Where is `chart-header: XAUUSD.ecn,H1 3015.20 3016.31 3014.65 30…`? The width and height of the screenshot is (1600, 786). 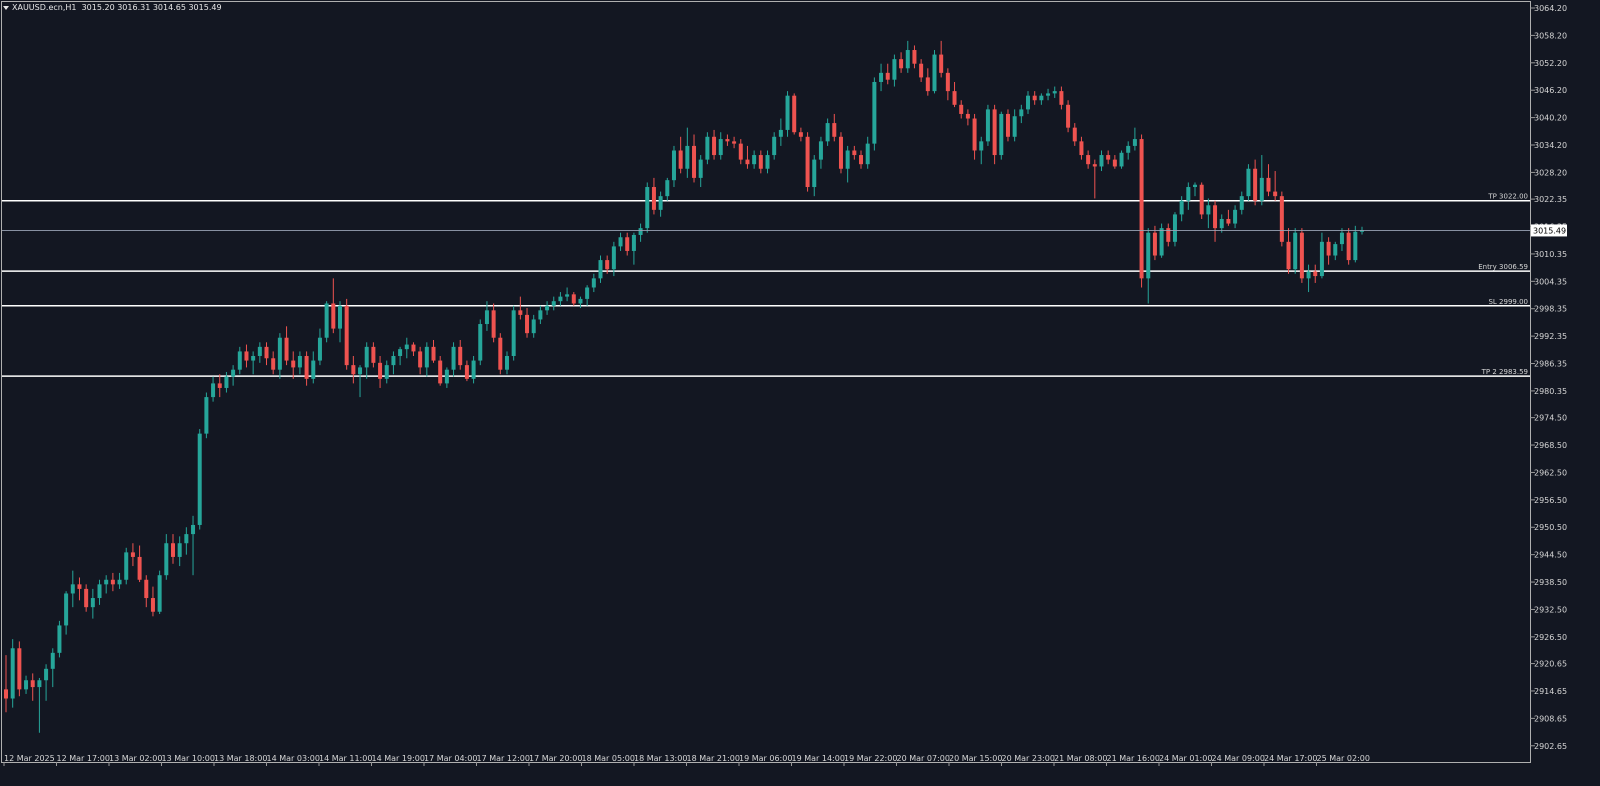
chart-header: XAUUSD.ecn,H1 3015.20 3016.31 3014.65 30… is located at coordinates (112, 7).